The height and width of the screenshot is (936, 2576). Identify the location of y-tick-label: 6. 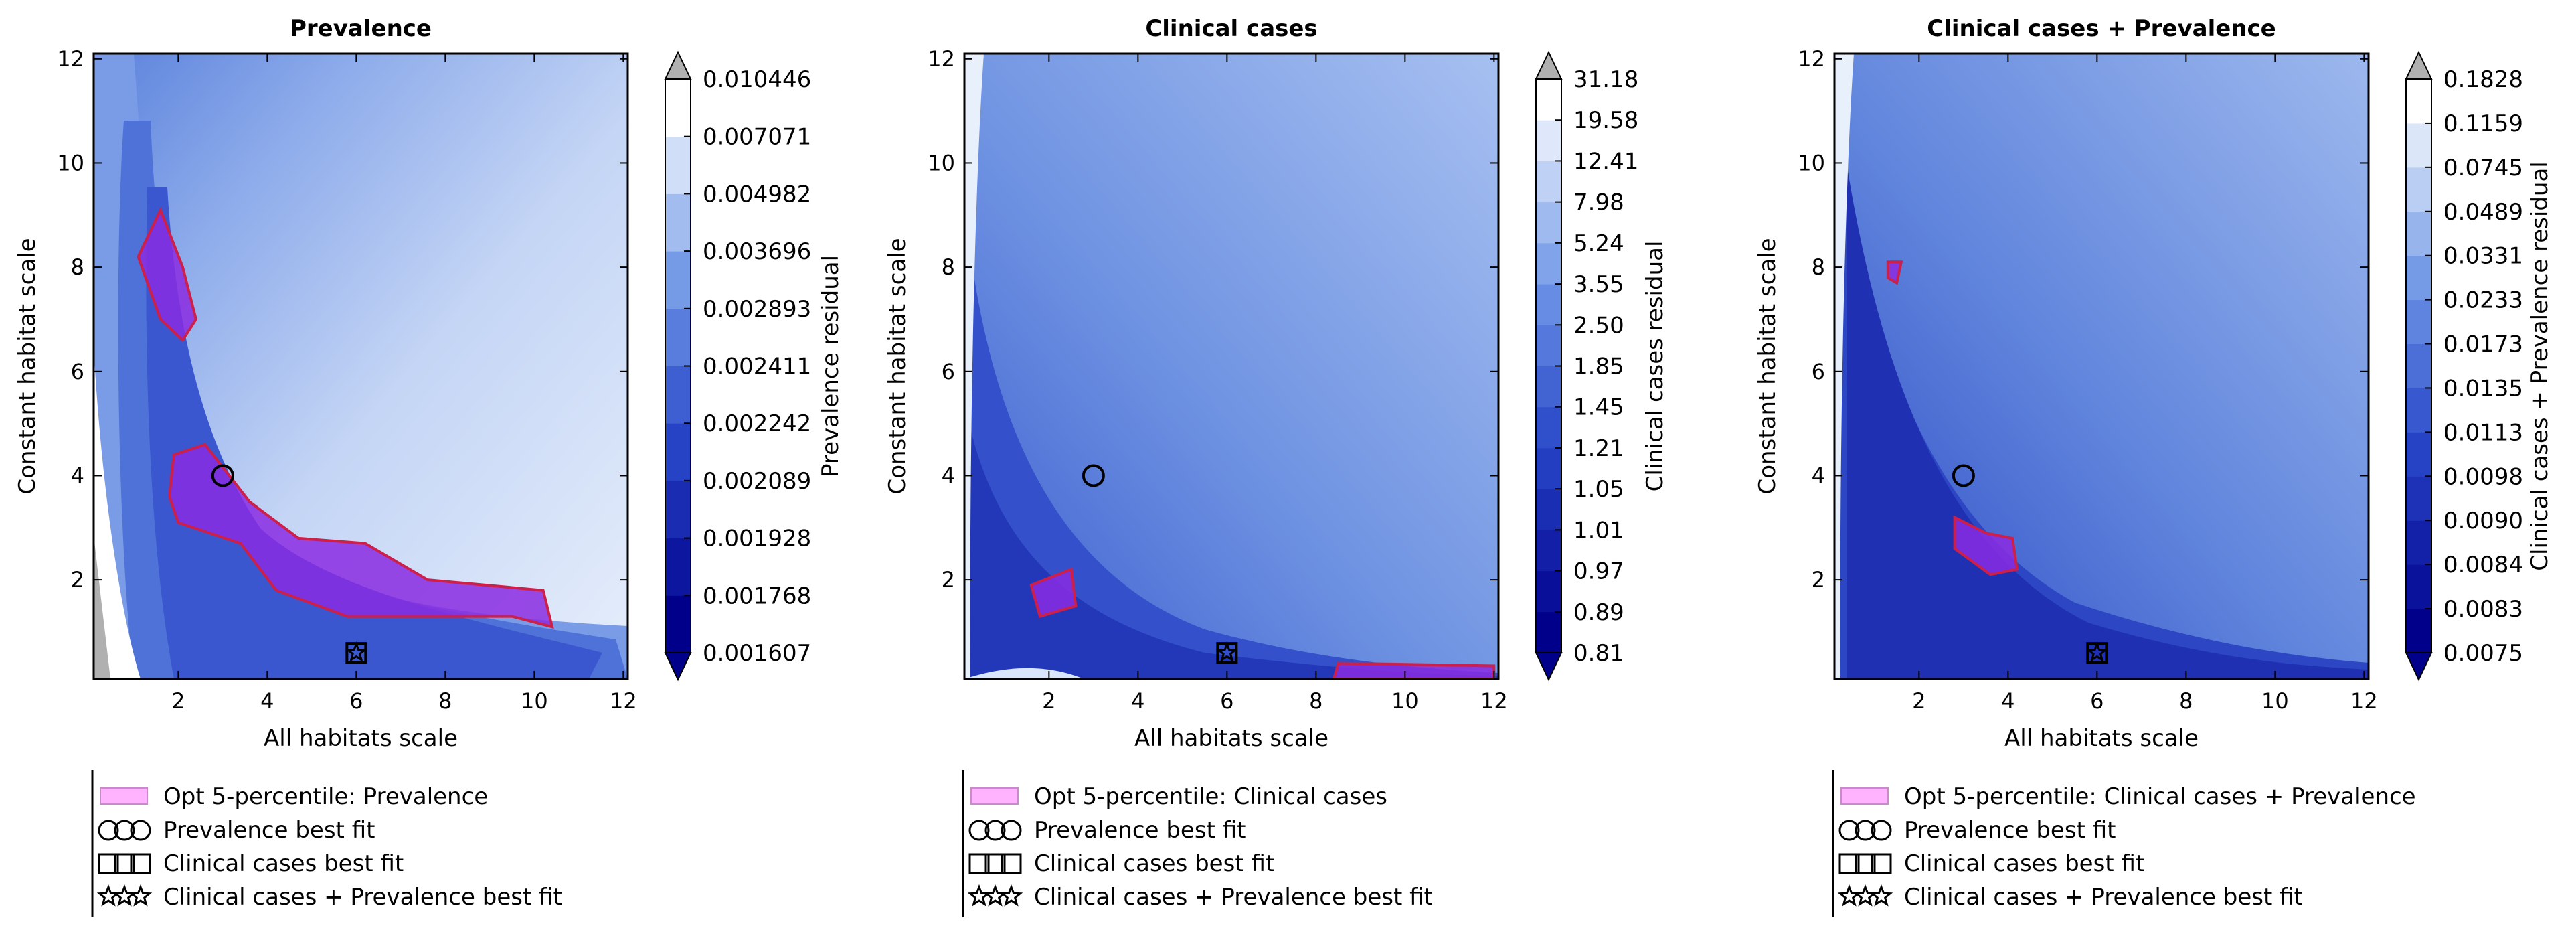
(1818, 371).